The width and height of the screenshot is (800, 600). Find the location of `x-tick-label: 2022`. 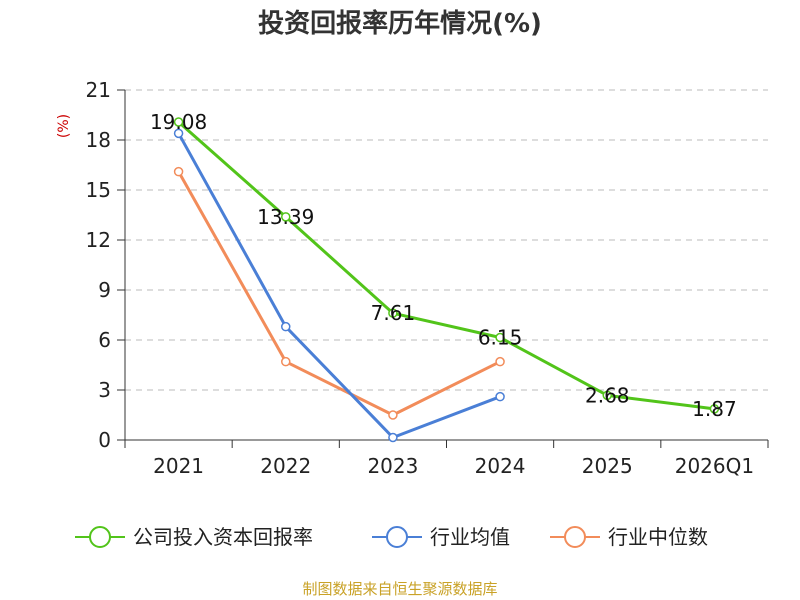

x-tick-label: 2022 is located at coordinates (285, 466).